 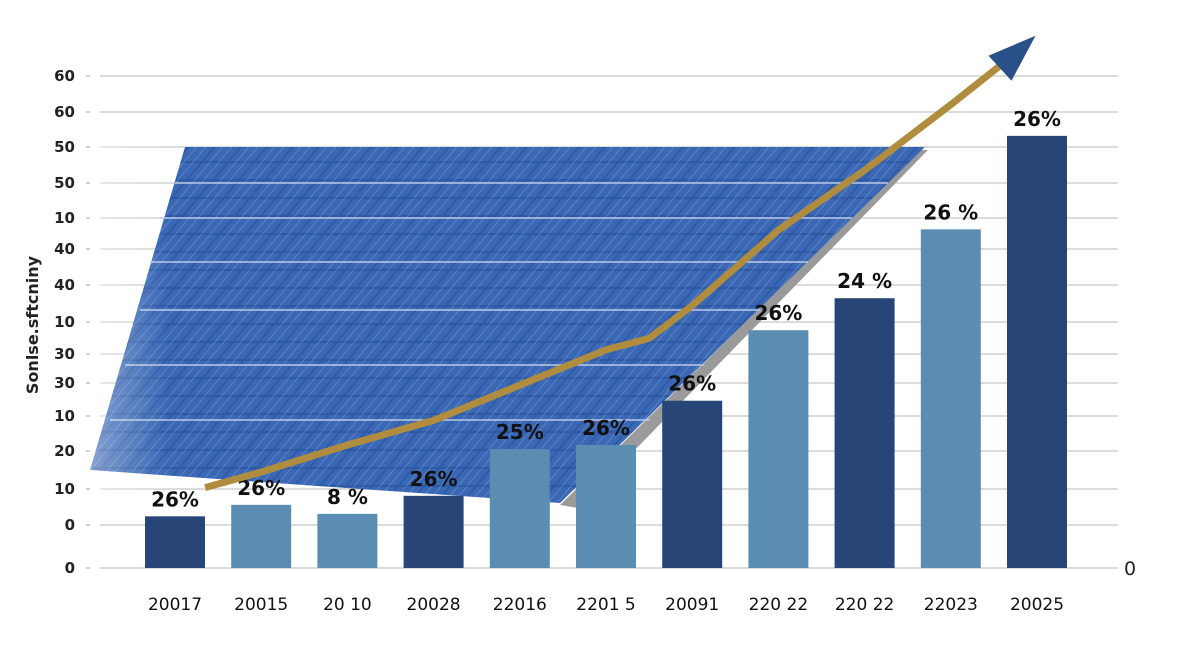 What do you see at coordinates (605, 605) in the screenshot?
I see `x-tick-label: 2201 5` at bounding box center [605, 605].